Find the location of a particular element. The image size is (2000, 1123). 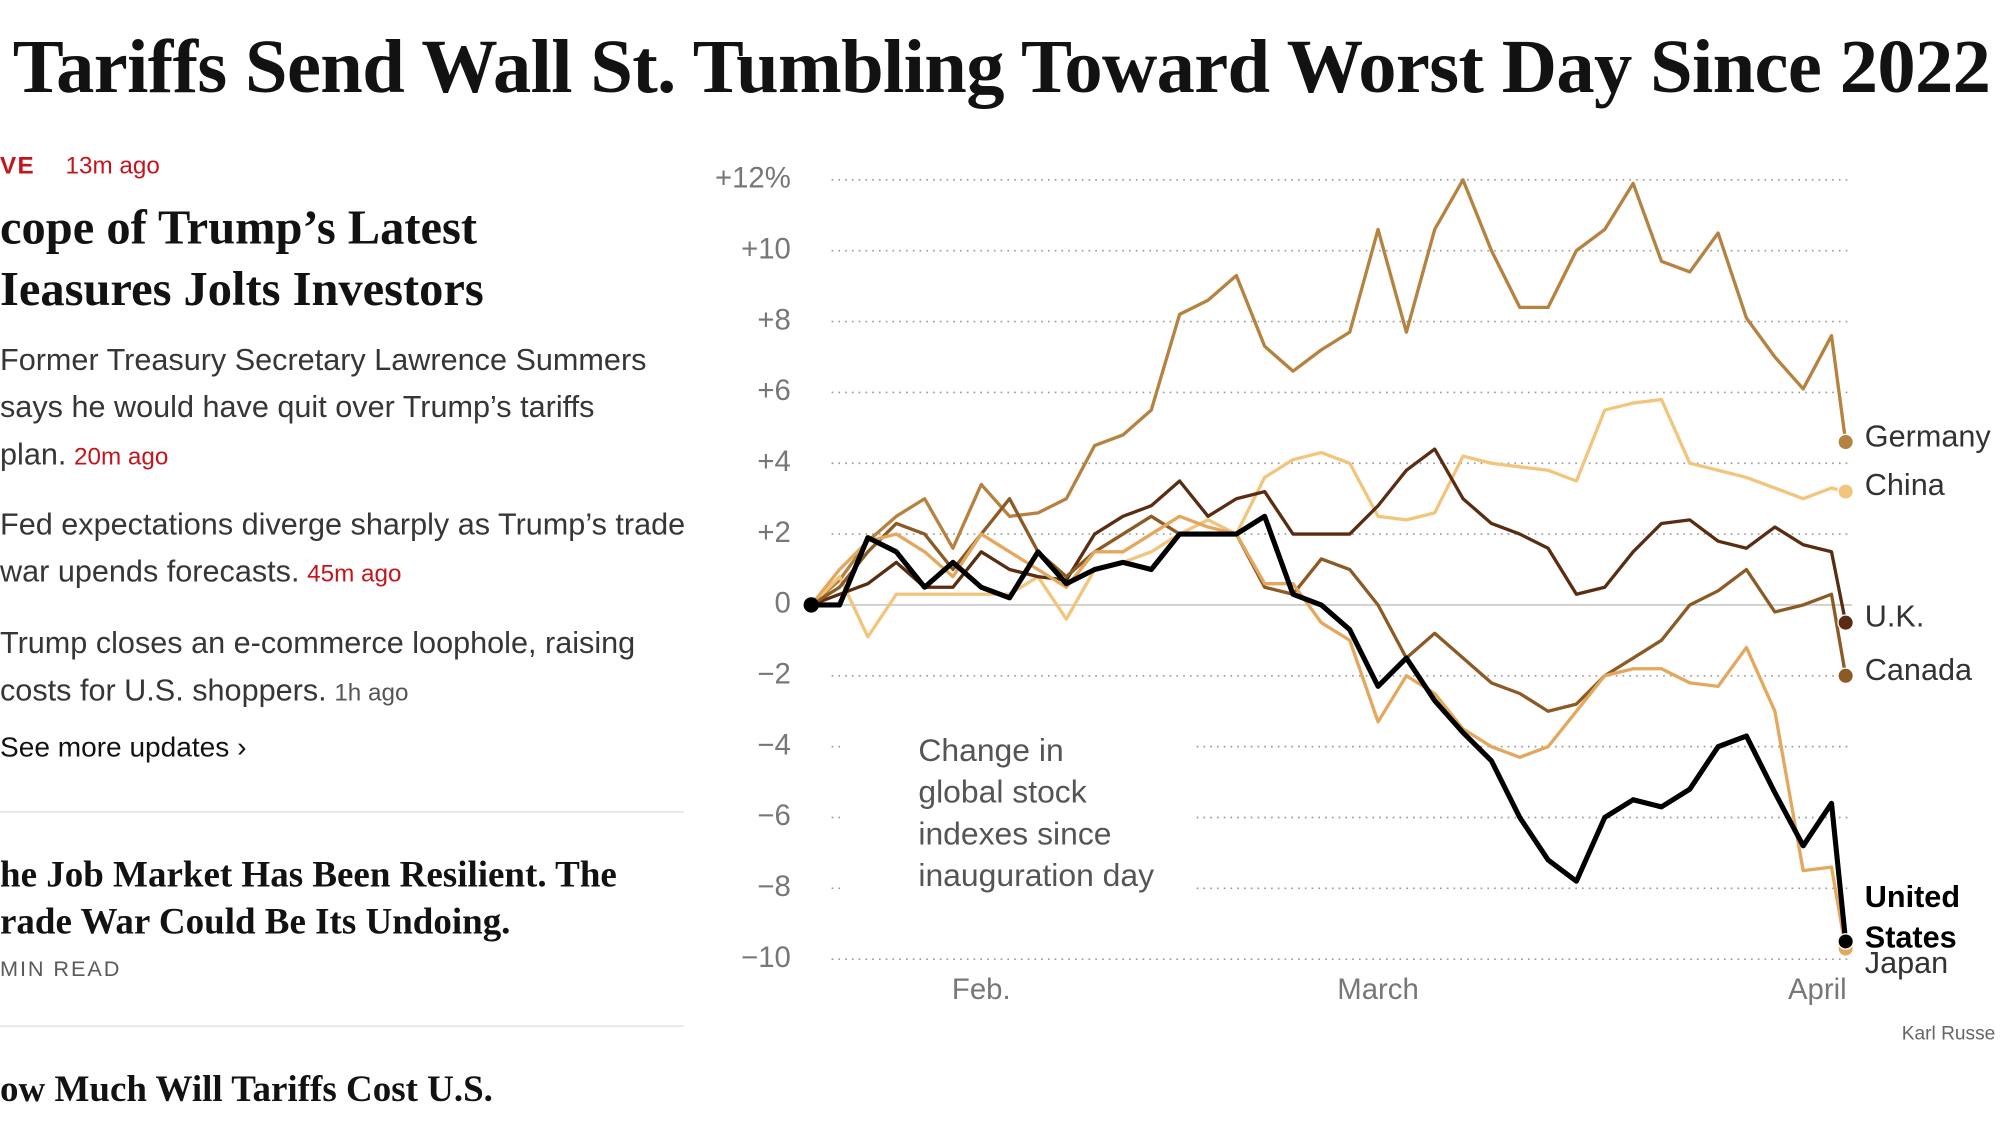

y-tick-label: +6 is located at coordinates (773, 390).